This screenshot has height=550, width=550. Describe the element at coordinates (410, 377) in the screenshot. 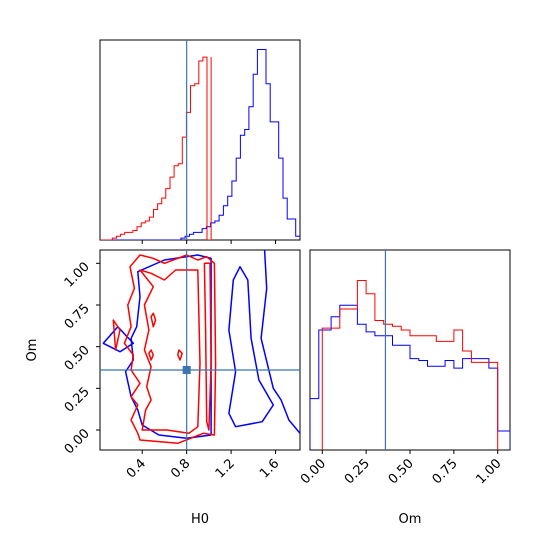

I see `om-hist-blue-series` at that location.